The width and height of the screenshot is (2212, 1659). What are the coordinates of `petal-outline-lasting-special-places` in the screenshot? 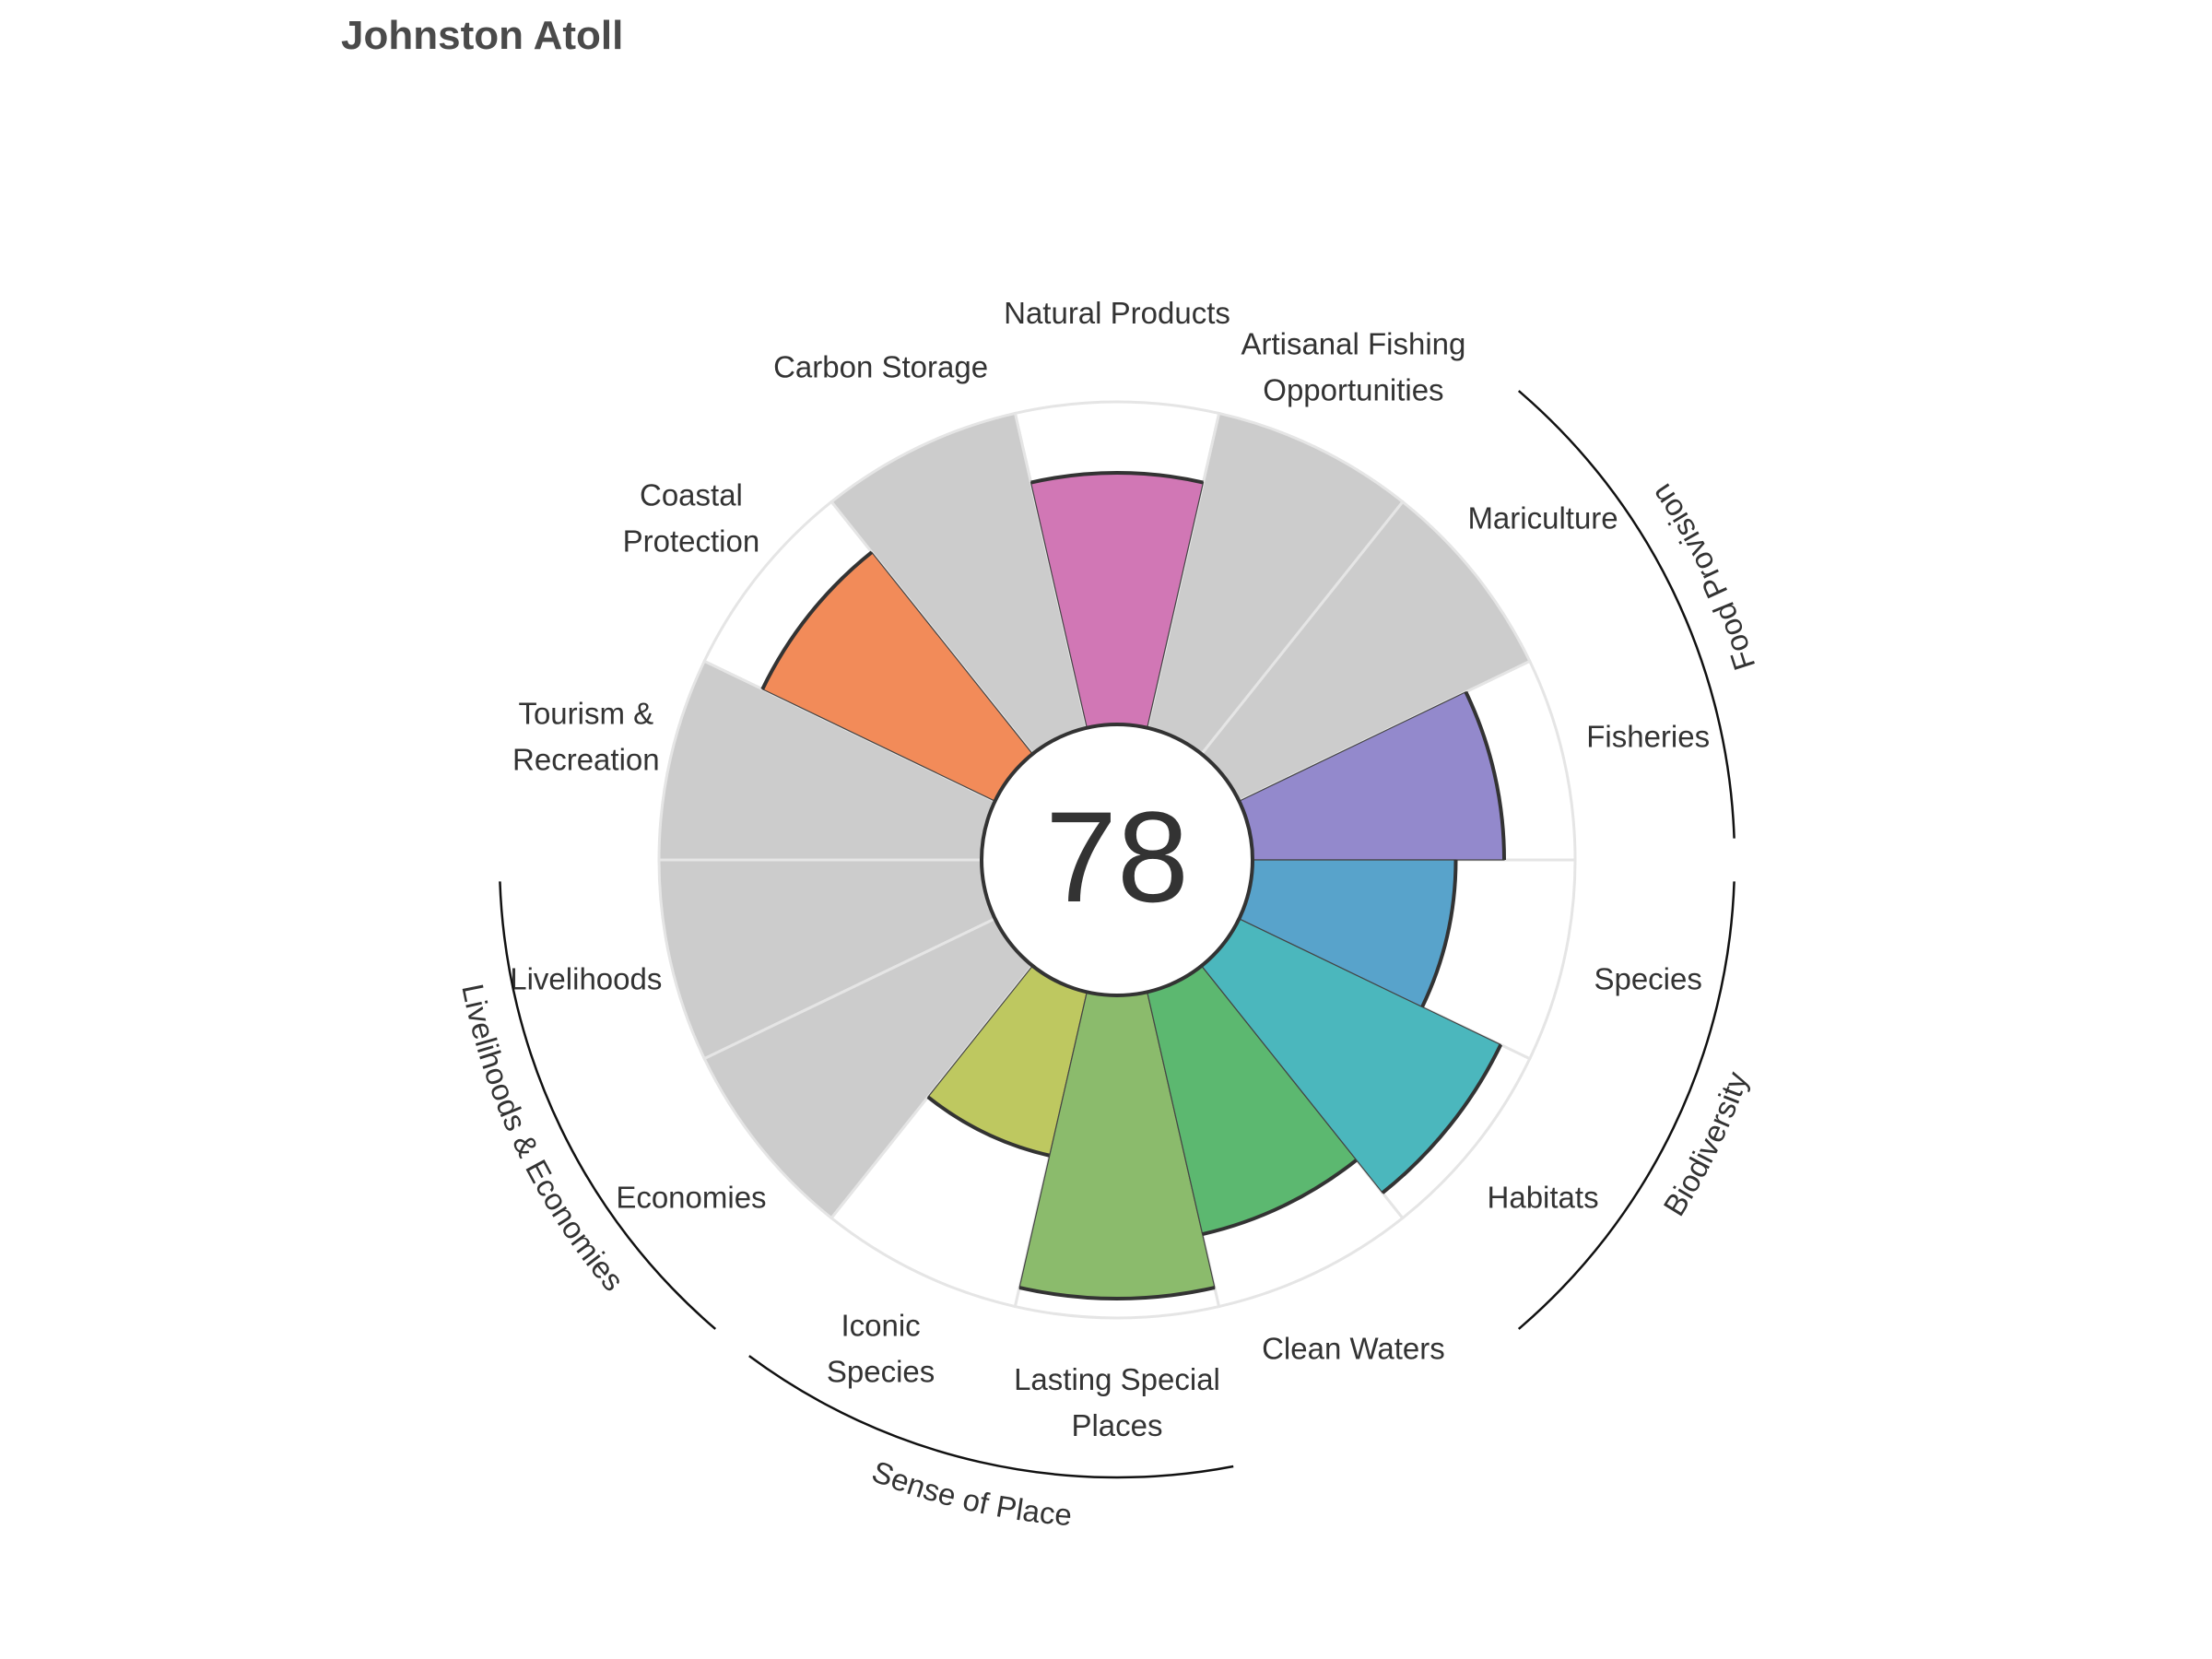 It's located at (1117, 1293).